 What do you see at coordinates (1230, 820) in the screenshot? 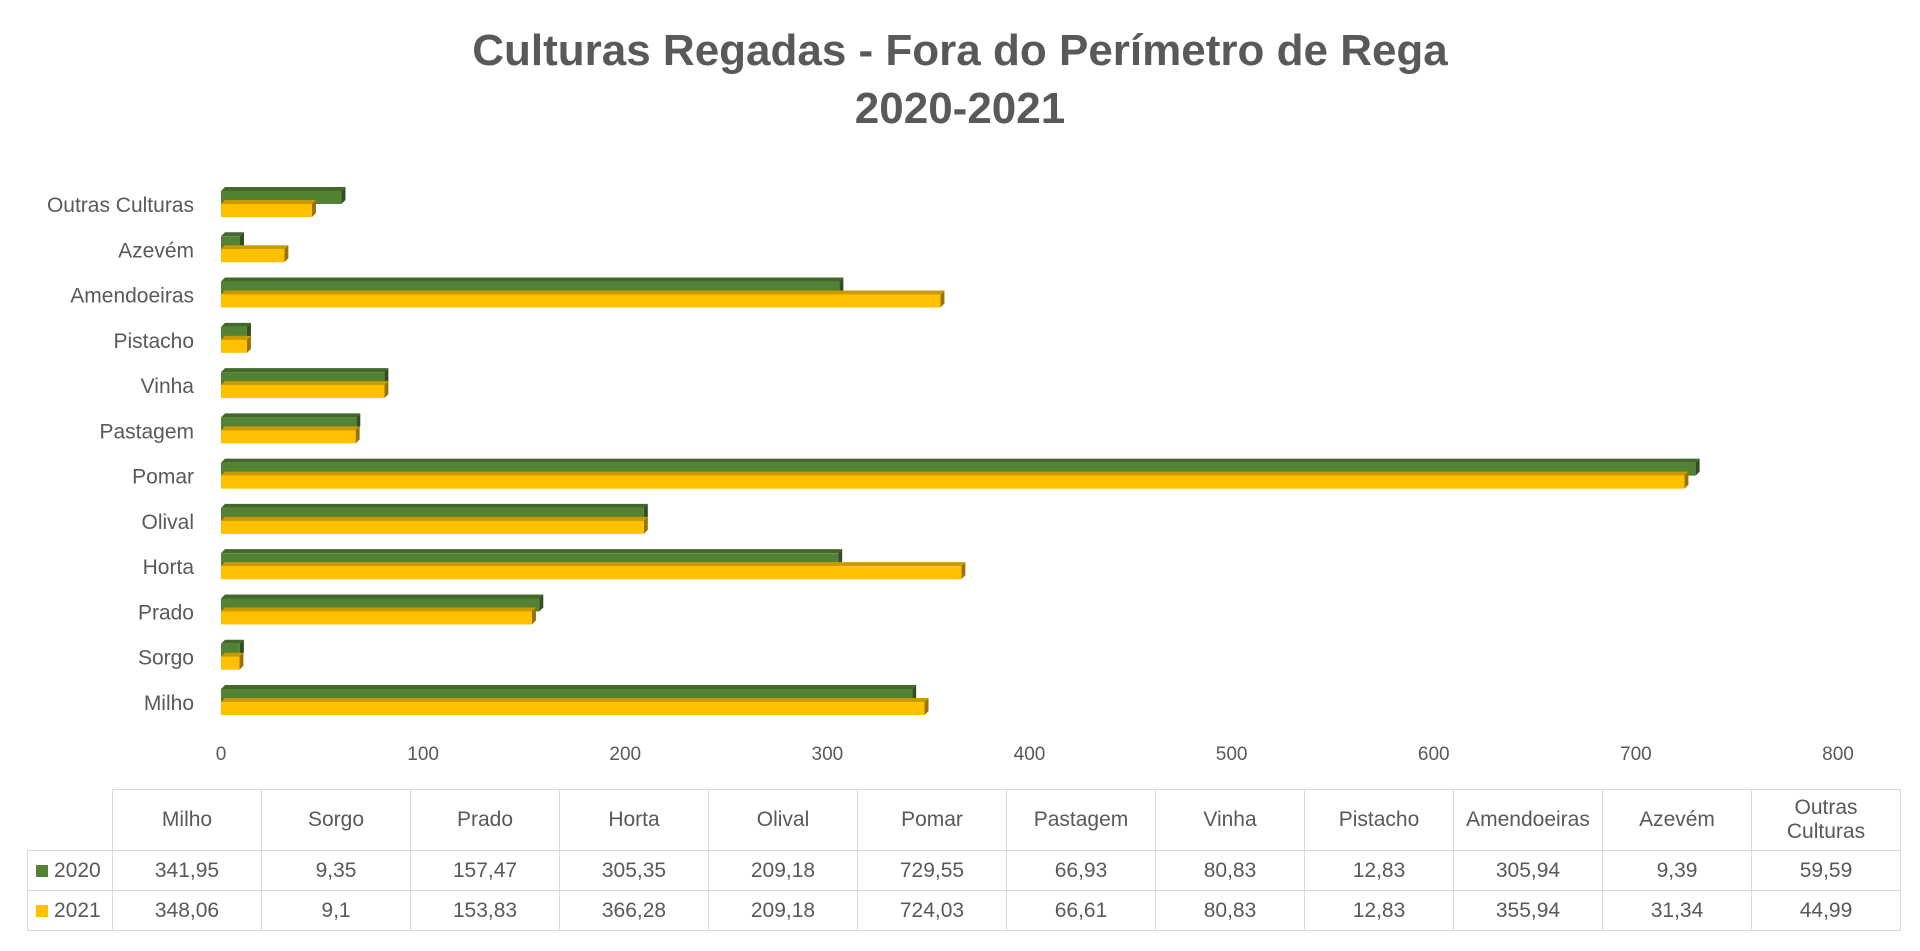
I see `table-header-cell: Vinha` at bounding box center [1230, 820].